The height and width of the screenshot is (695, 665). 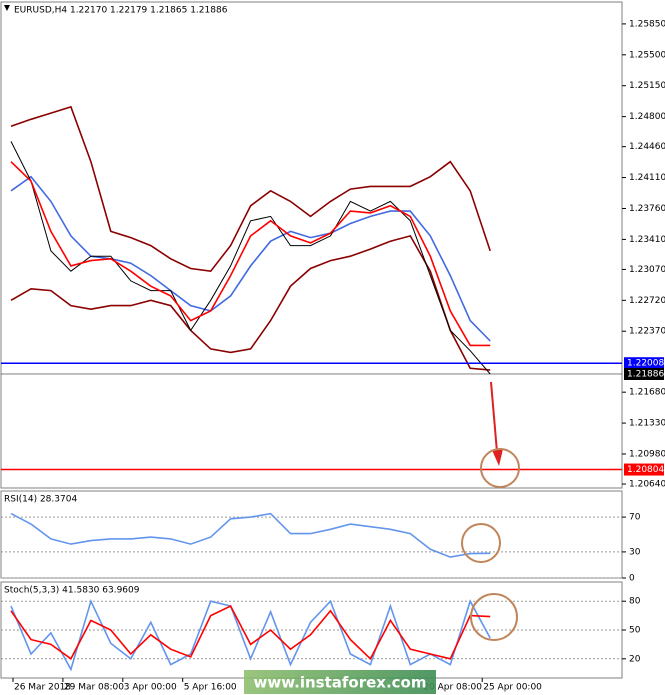 What do you see at coordinates (647, 485) in the screenshot?
I see `y-tick-label: 1.20640` at bounding box center [647, 485].